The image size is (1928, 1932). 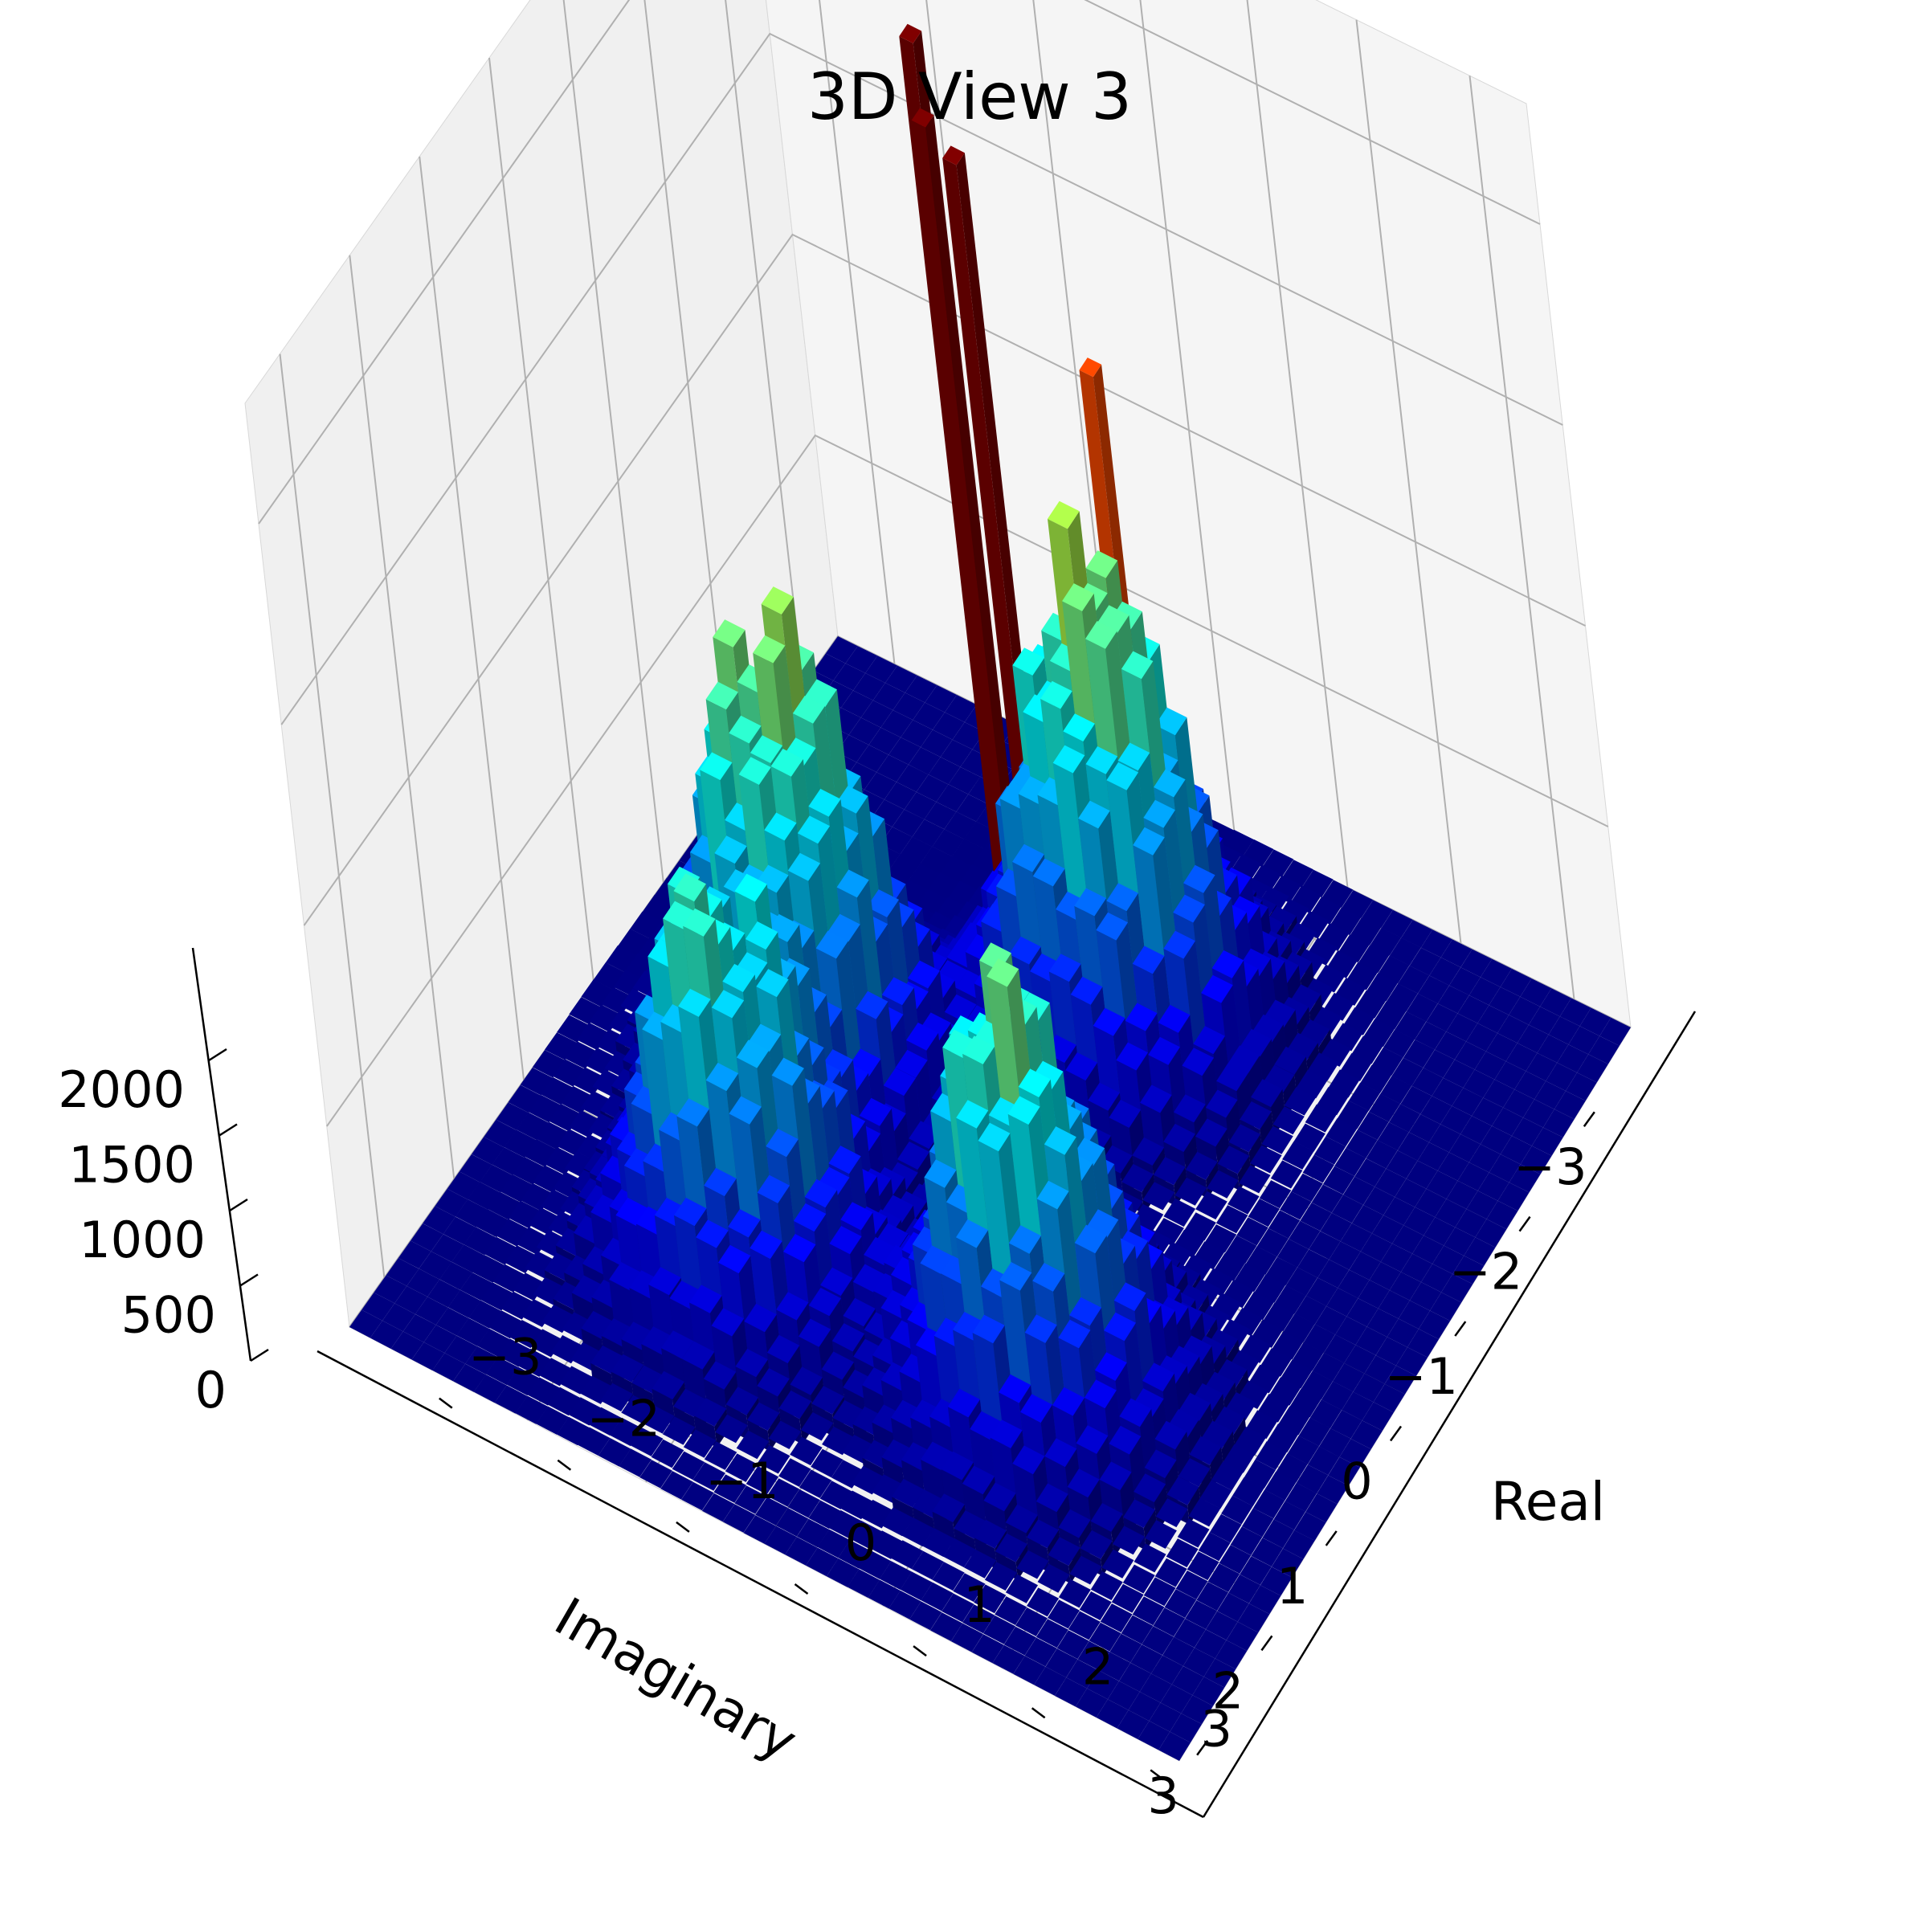 What do you see at coordinates (1460, 1329) in the screenshot?
I see `y-tick-mark` at bounding box center [1460, 1329].